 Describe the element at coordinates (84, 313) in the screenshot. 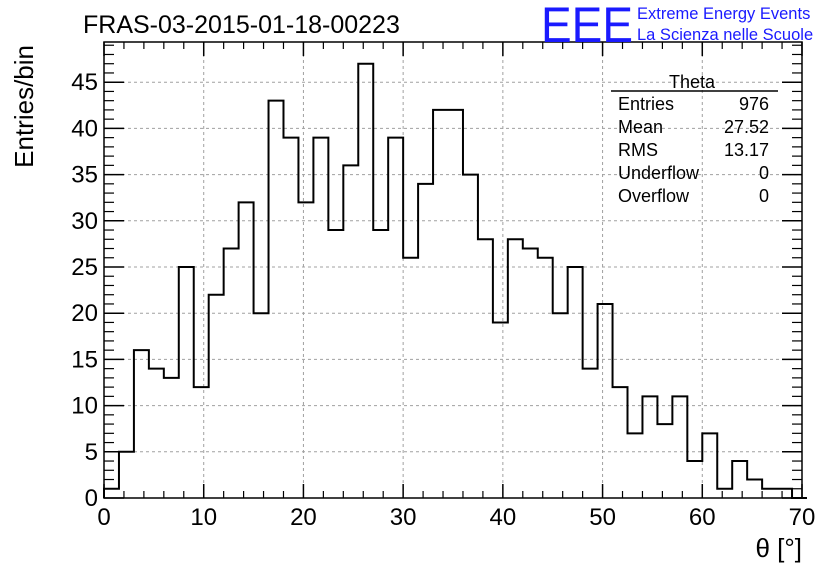

I see `y-tick-label: 20` at that location.